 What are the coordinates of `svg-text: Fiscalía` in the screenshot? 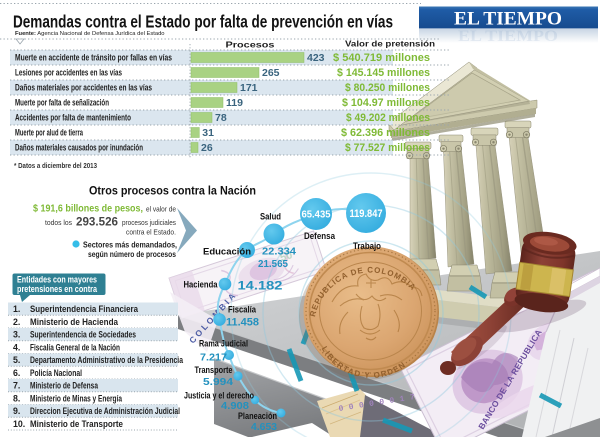 It's located at (242, 310).